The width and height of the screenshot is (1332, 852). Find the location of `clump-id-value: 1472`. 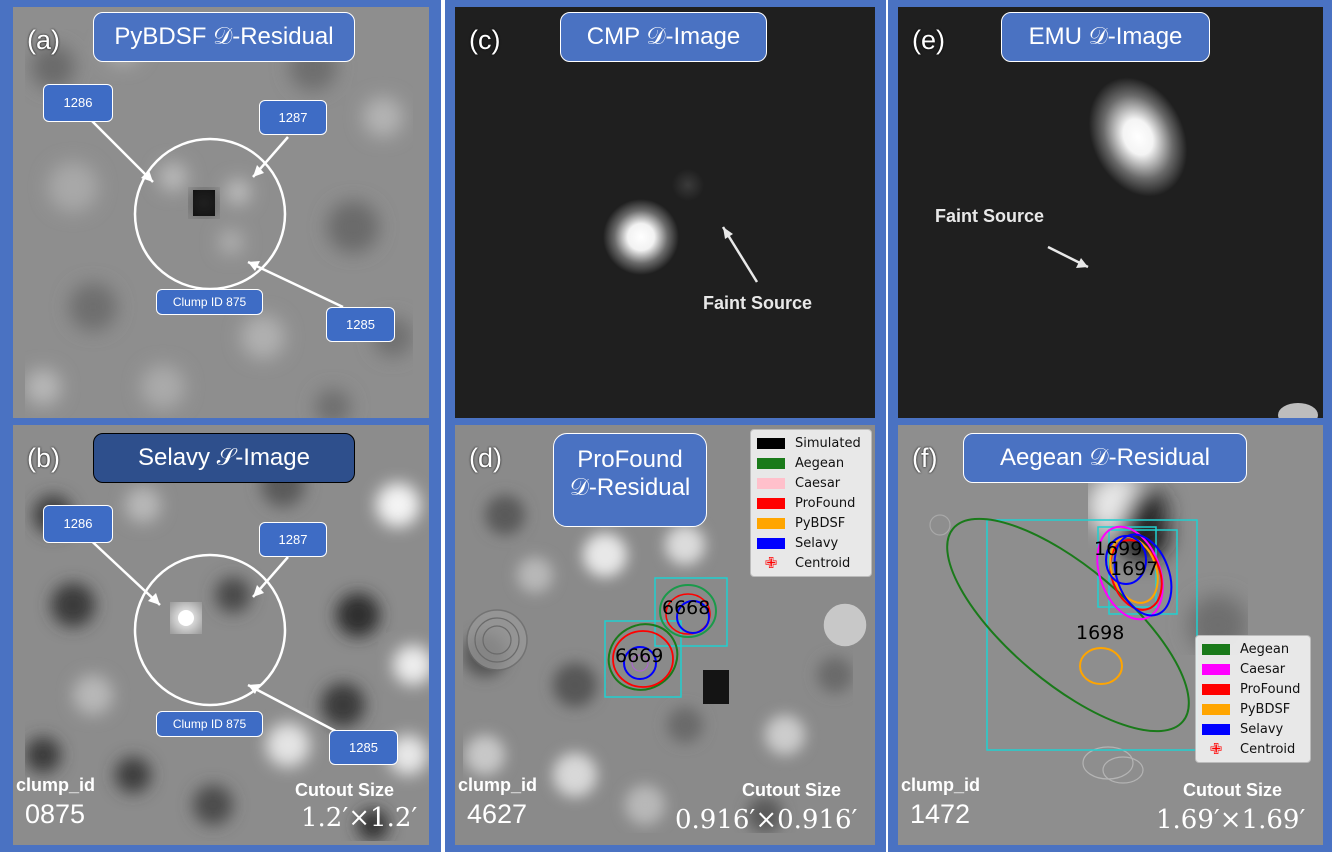

clump-id-value: 1472 is located at coordinates (940, 814).